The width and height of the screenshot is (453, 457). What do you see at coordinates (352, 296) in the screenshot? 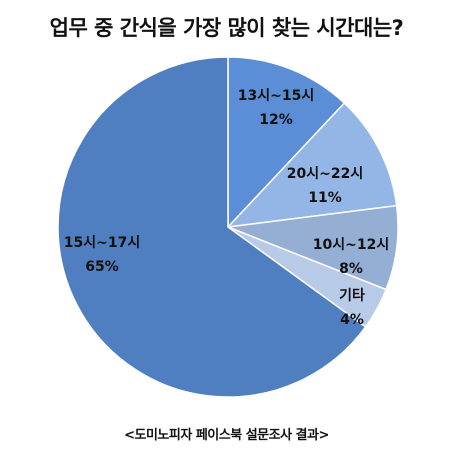
I see `slice-label: 기타` at bounding box center [352, 296].